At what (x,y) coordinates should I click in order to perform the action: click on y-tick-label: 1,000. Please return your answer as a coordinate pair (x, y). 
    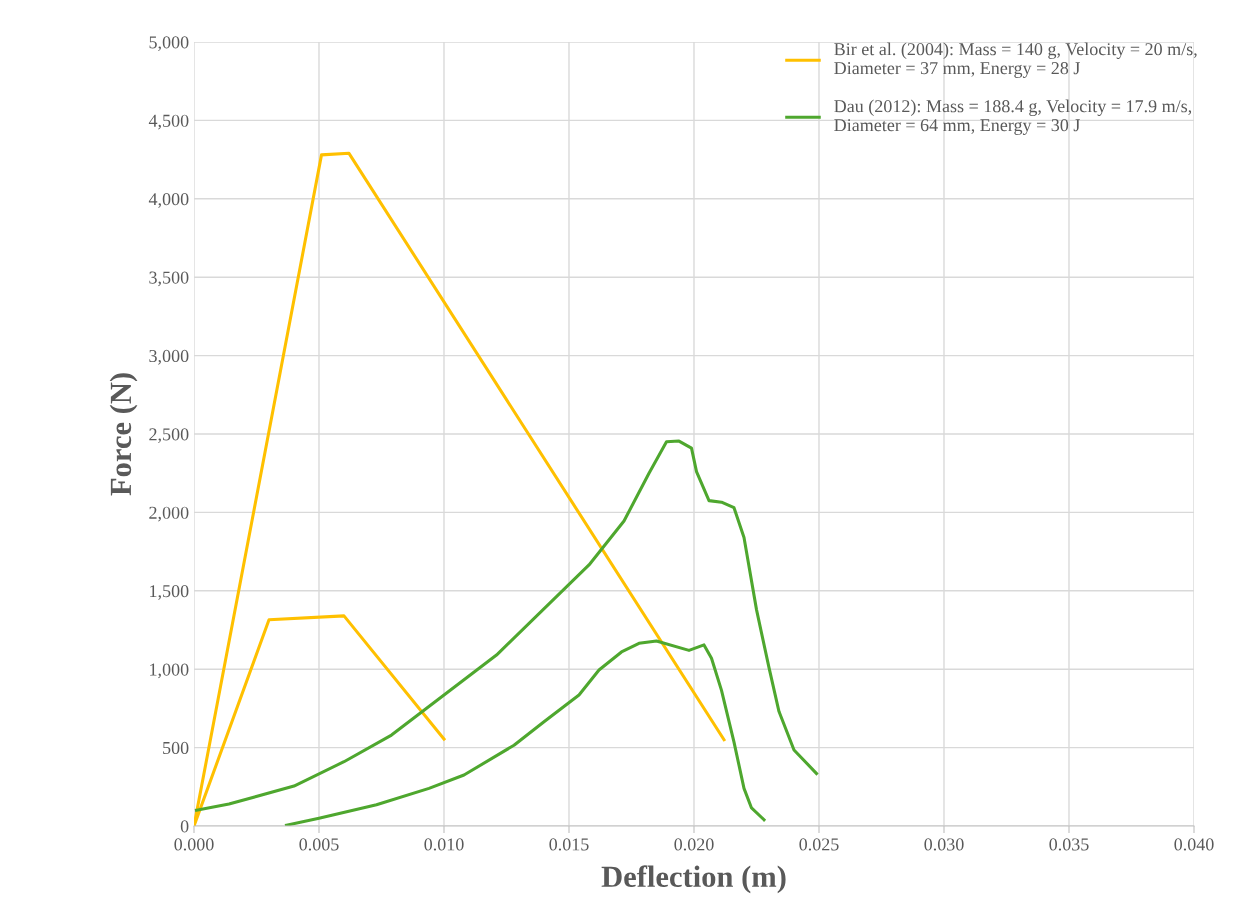
    Looking at the image, I should click on (169, 671).